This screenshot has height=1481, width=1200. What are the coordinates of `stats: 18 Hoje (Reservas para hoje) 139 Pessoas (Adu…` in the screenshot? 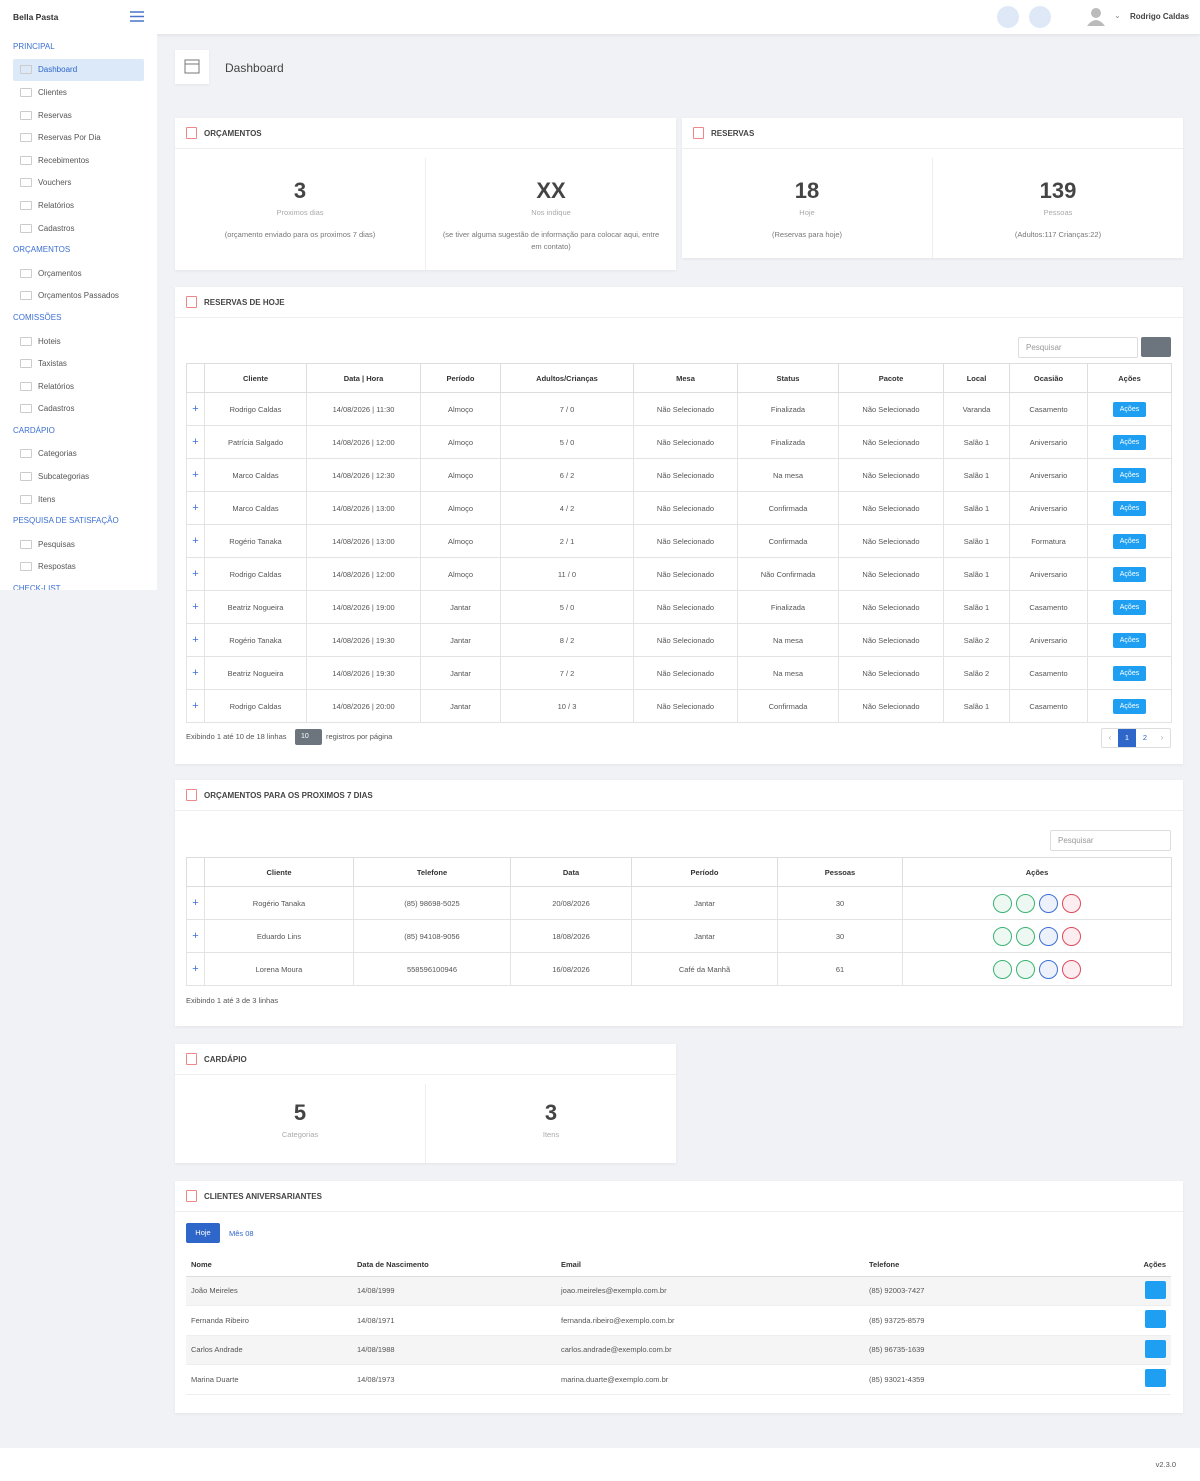 It's located at (932, 208).